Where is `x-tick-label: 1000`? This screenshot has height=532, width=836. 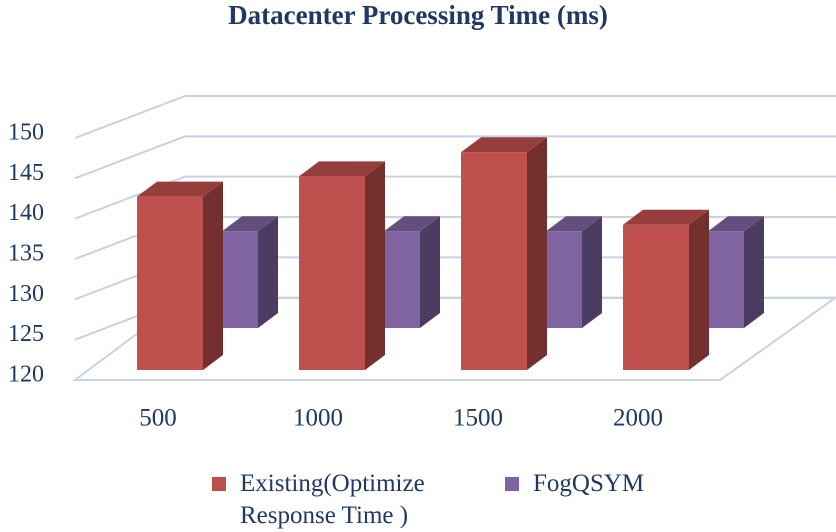
x-tick-label: 1000 is located at coordinates (318, 418).